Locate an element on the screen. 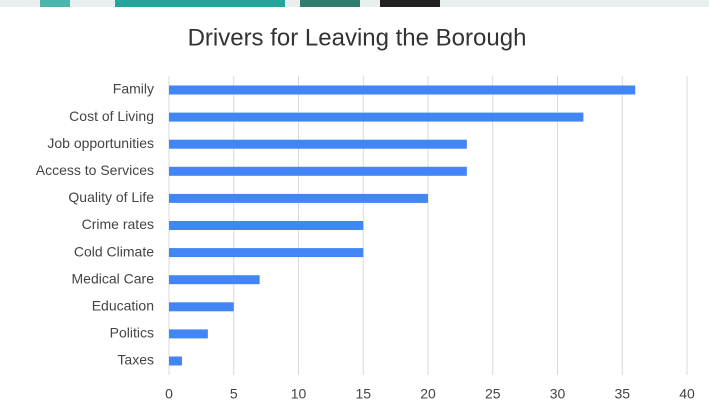 This screenshot has height=414, width=709. x-tick-label: 35 is located at coordinates (622, 394).